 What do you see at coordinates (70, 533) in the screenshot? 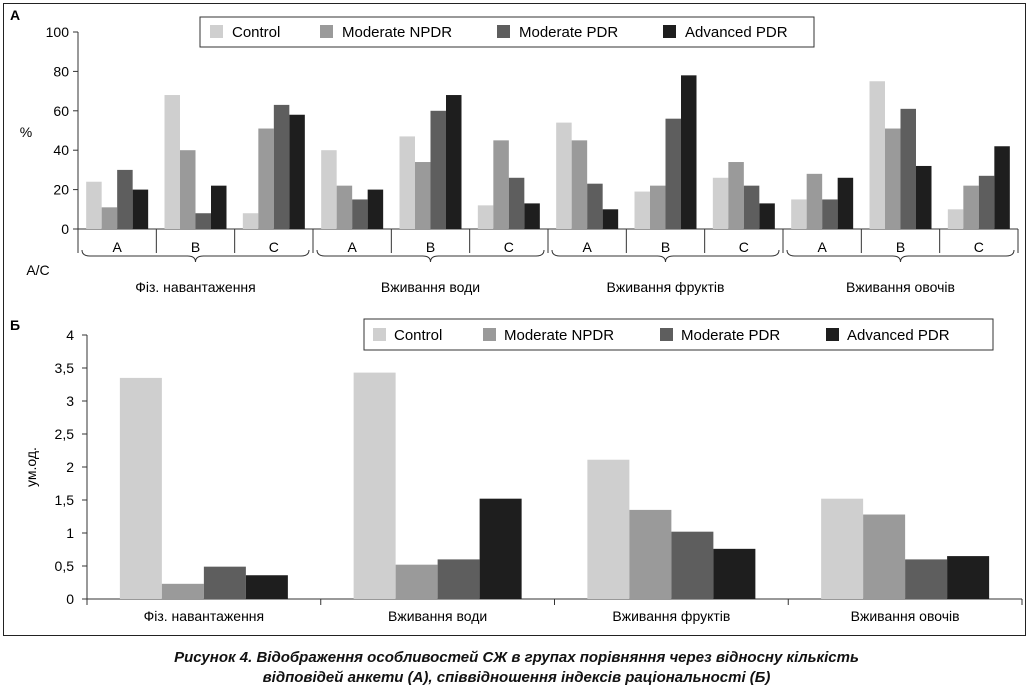
I see `y-tick-label: 1` at bounding box center [70, 533].